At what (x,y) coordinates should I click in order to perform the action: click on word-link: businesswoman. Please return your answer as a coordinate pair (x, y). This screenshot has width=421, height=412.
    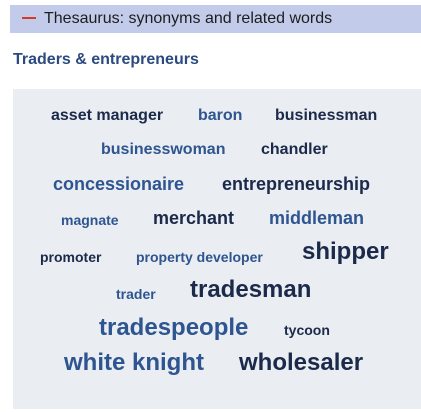
    Looking at the image, I should click on (163, 149).